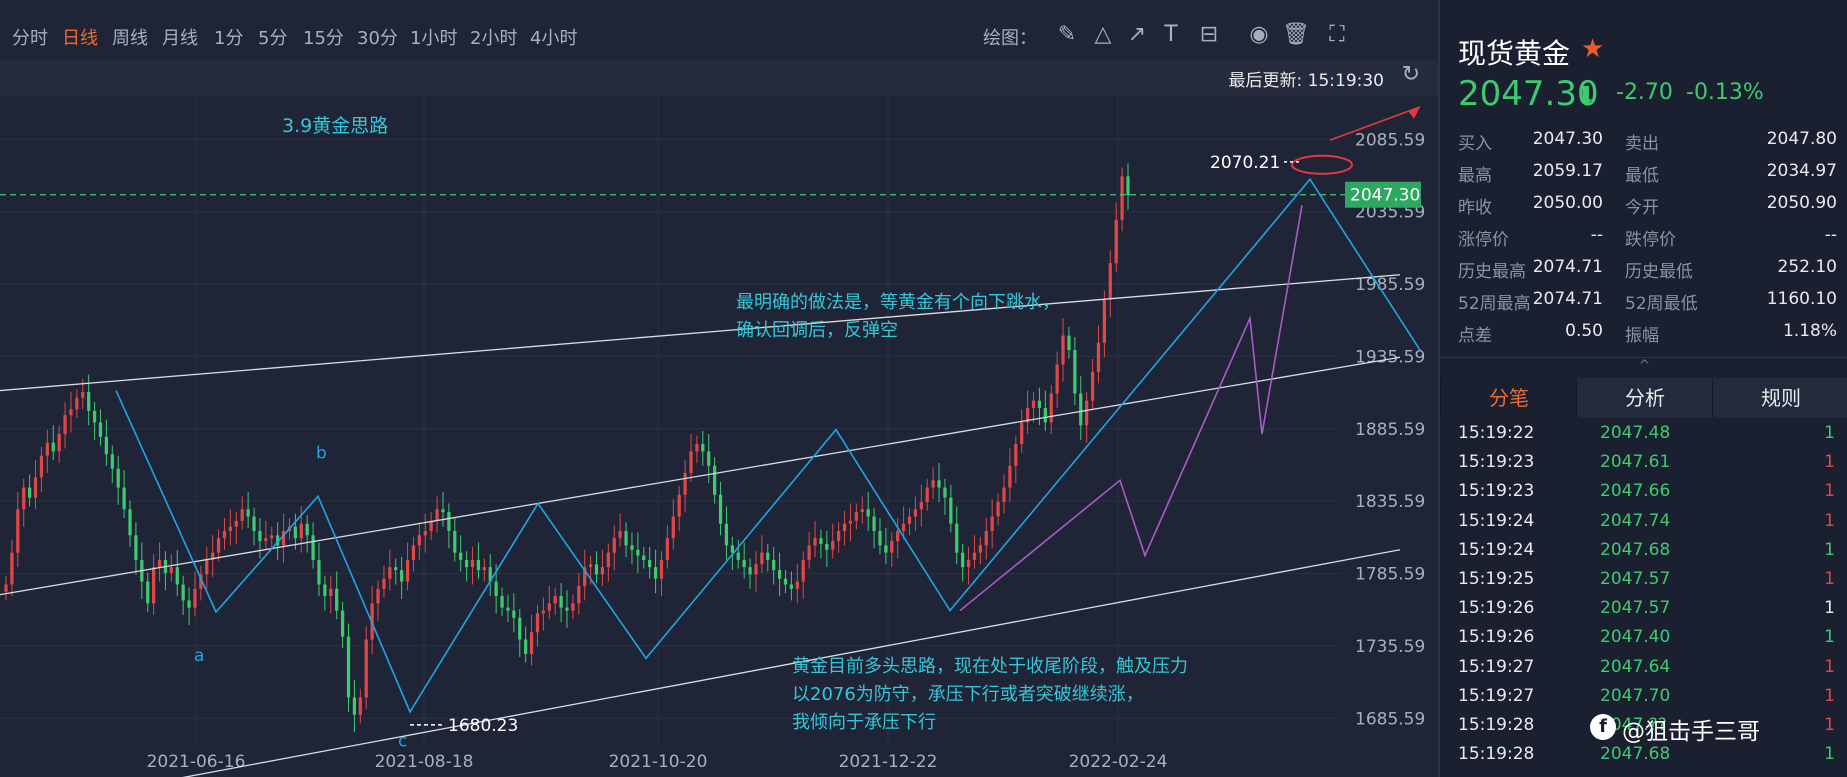 The image size is (1847, 777). Describe the element at coordinates (130, 38) in the screenshot. I see `period-tab-2: 周线` at that location.